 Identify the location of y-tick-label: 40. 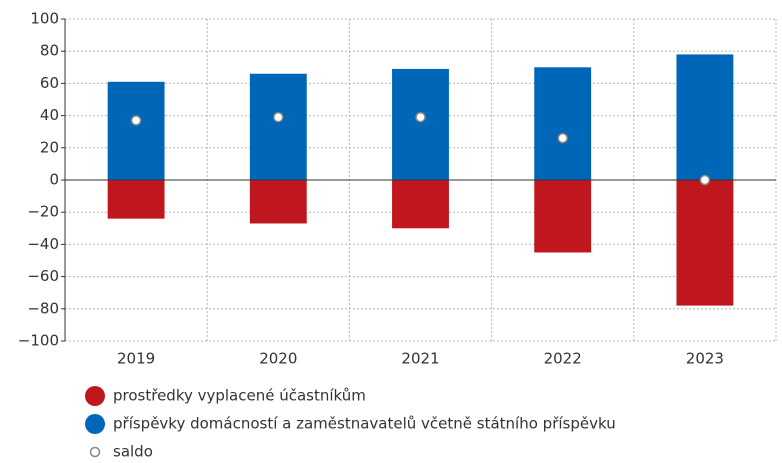
(49, 115).